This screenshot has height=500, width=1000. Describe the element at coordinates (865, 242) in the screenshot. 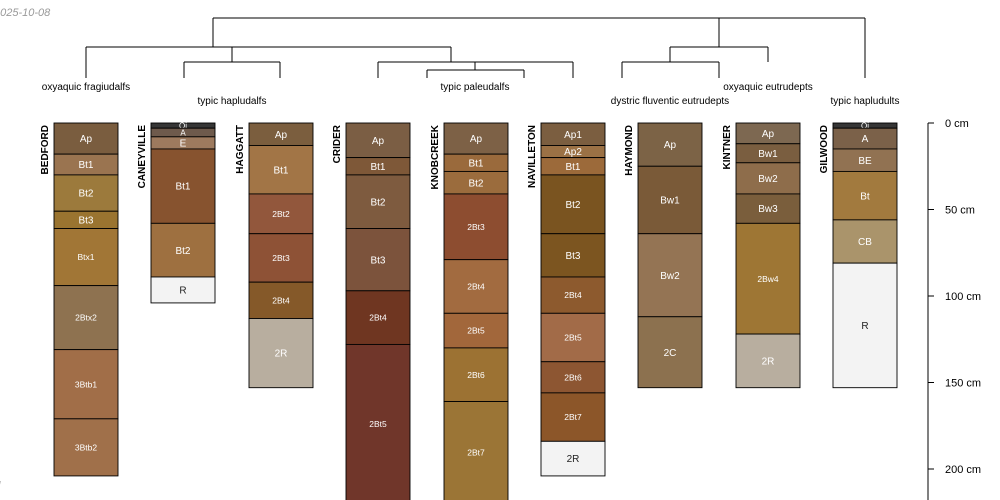

I see `horizon-label: CB` at that location.